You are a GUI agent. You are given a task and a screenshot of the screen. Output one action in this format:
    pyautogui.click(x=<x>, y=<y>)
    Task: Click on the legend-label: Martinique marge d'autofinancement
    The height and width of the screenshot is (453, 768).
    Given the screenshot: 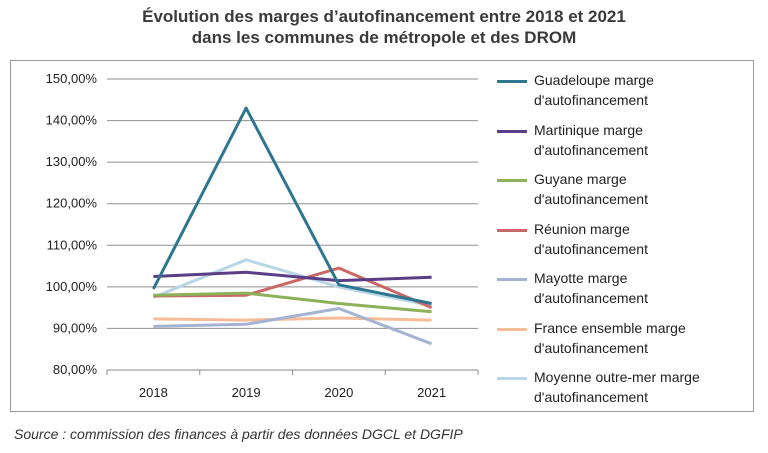 What is the action you would take?
    pyautogui.click(x=591, y=139)
    